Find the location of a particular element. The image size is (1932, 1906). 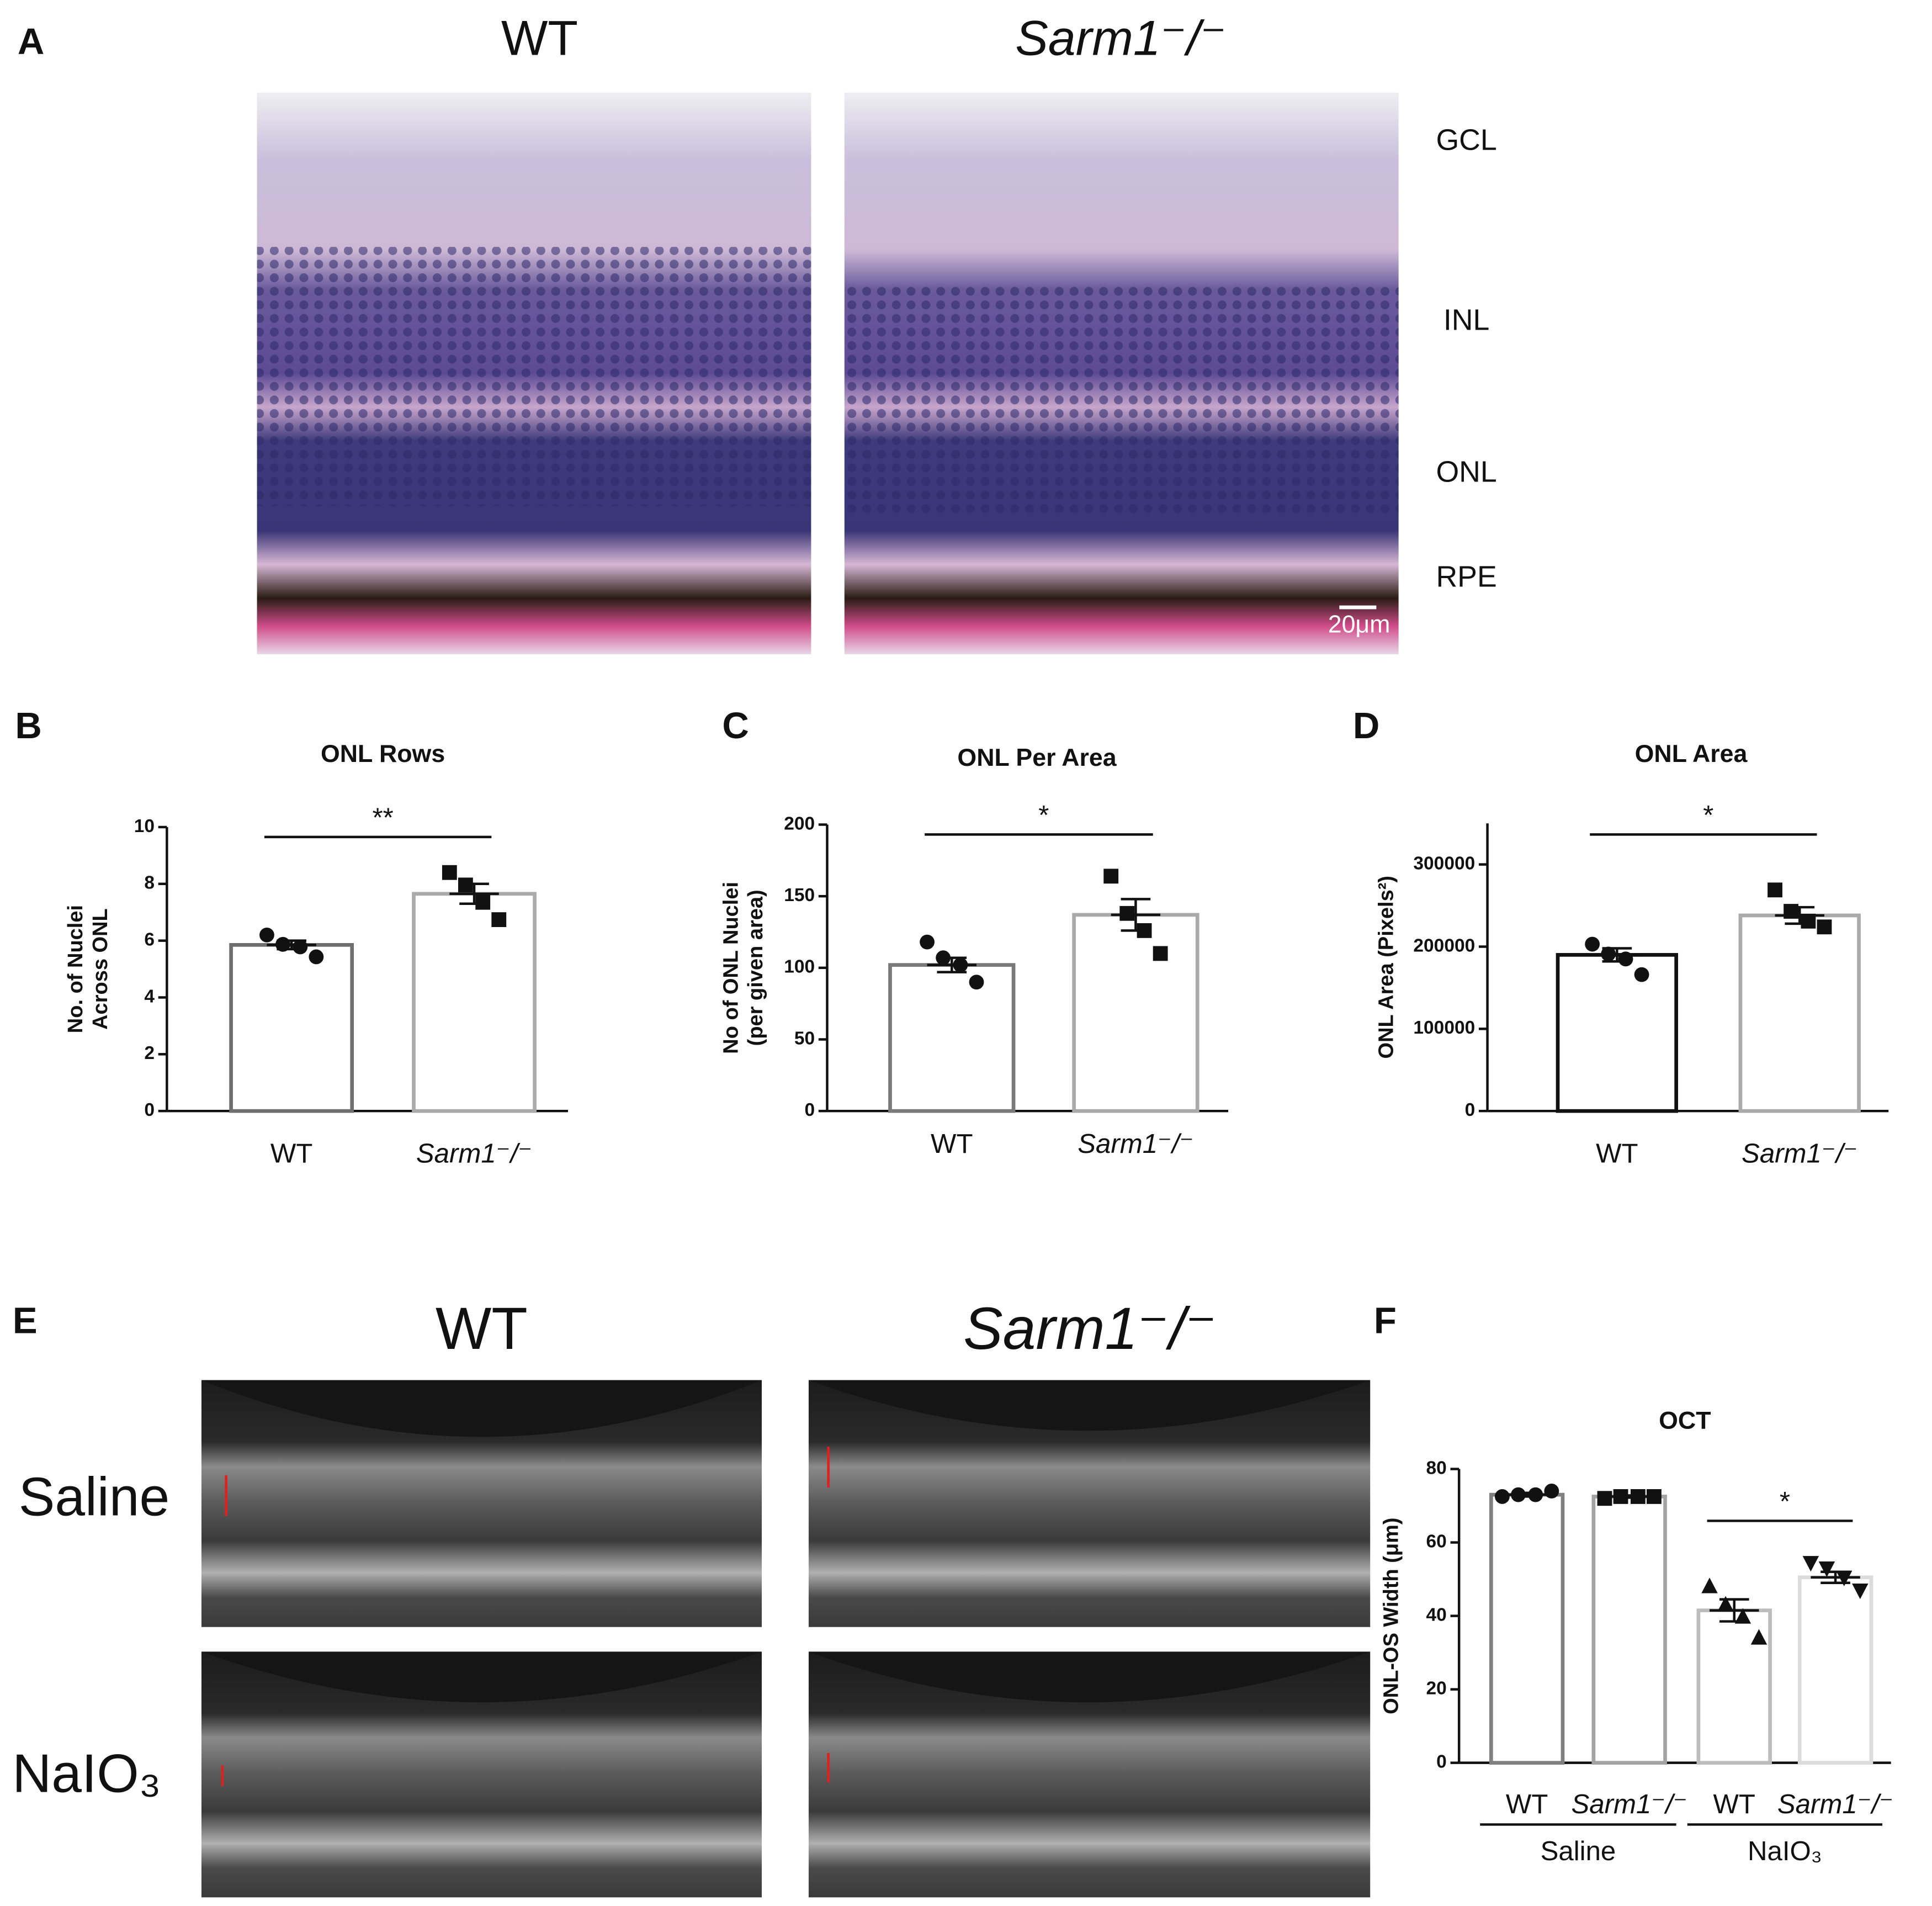

y-tick-label: 200 is located at coordinates (799, 823).